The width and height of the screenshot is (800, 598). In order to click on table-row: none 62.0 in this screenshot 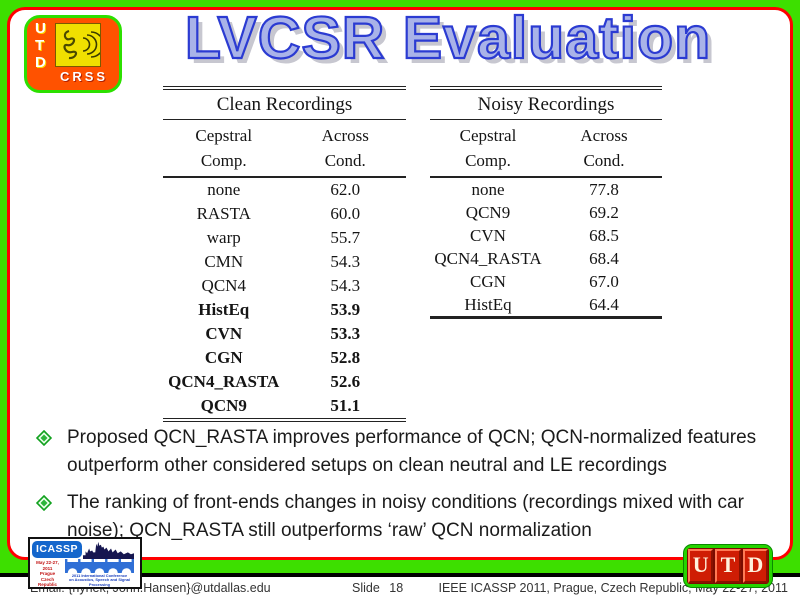, I will do `click(284, 190)`.